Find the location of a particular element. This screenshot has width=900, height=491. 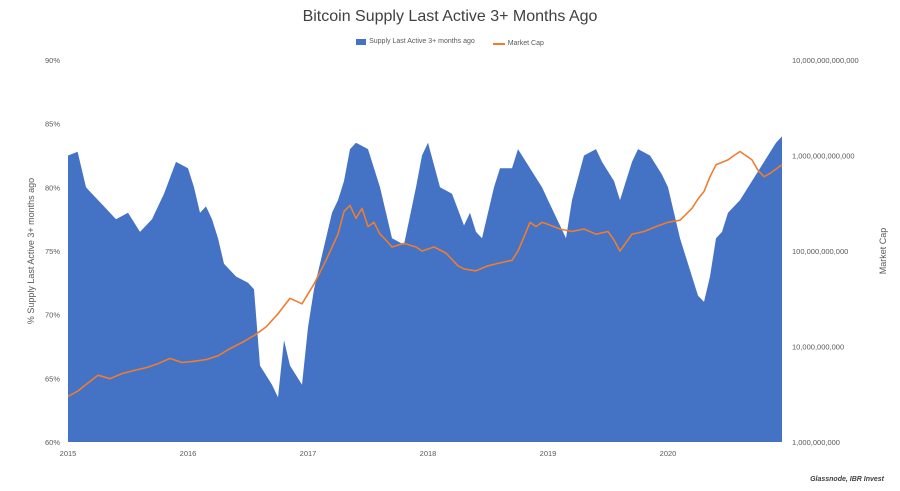

x-tick-label: 2017 is located at coordinates (308, 453).